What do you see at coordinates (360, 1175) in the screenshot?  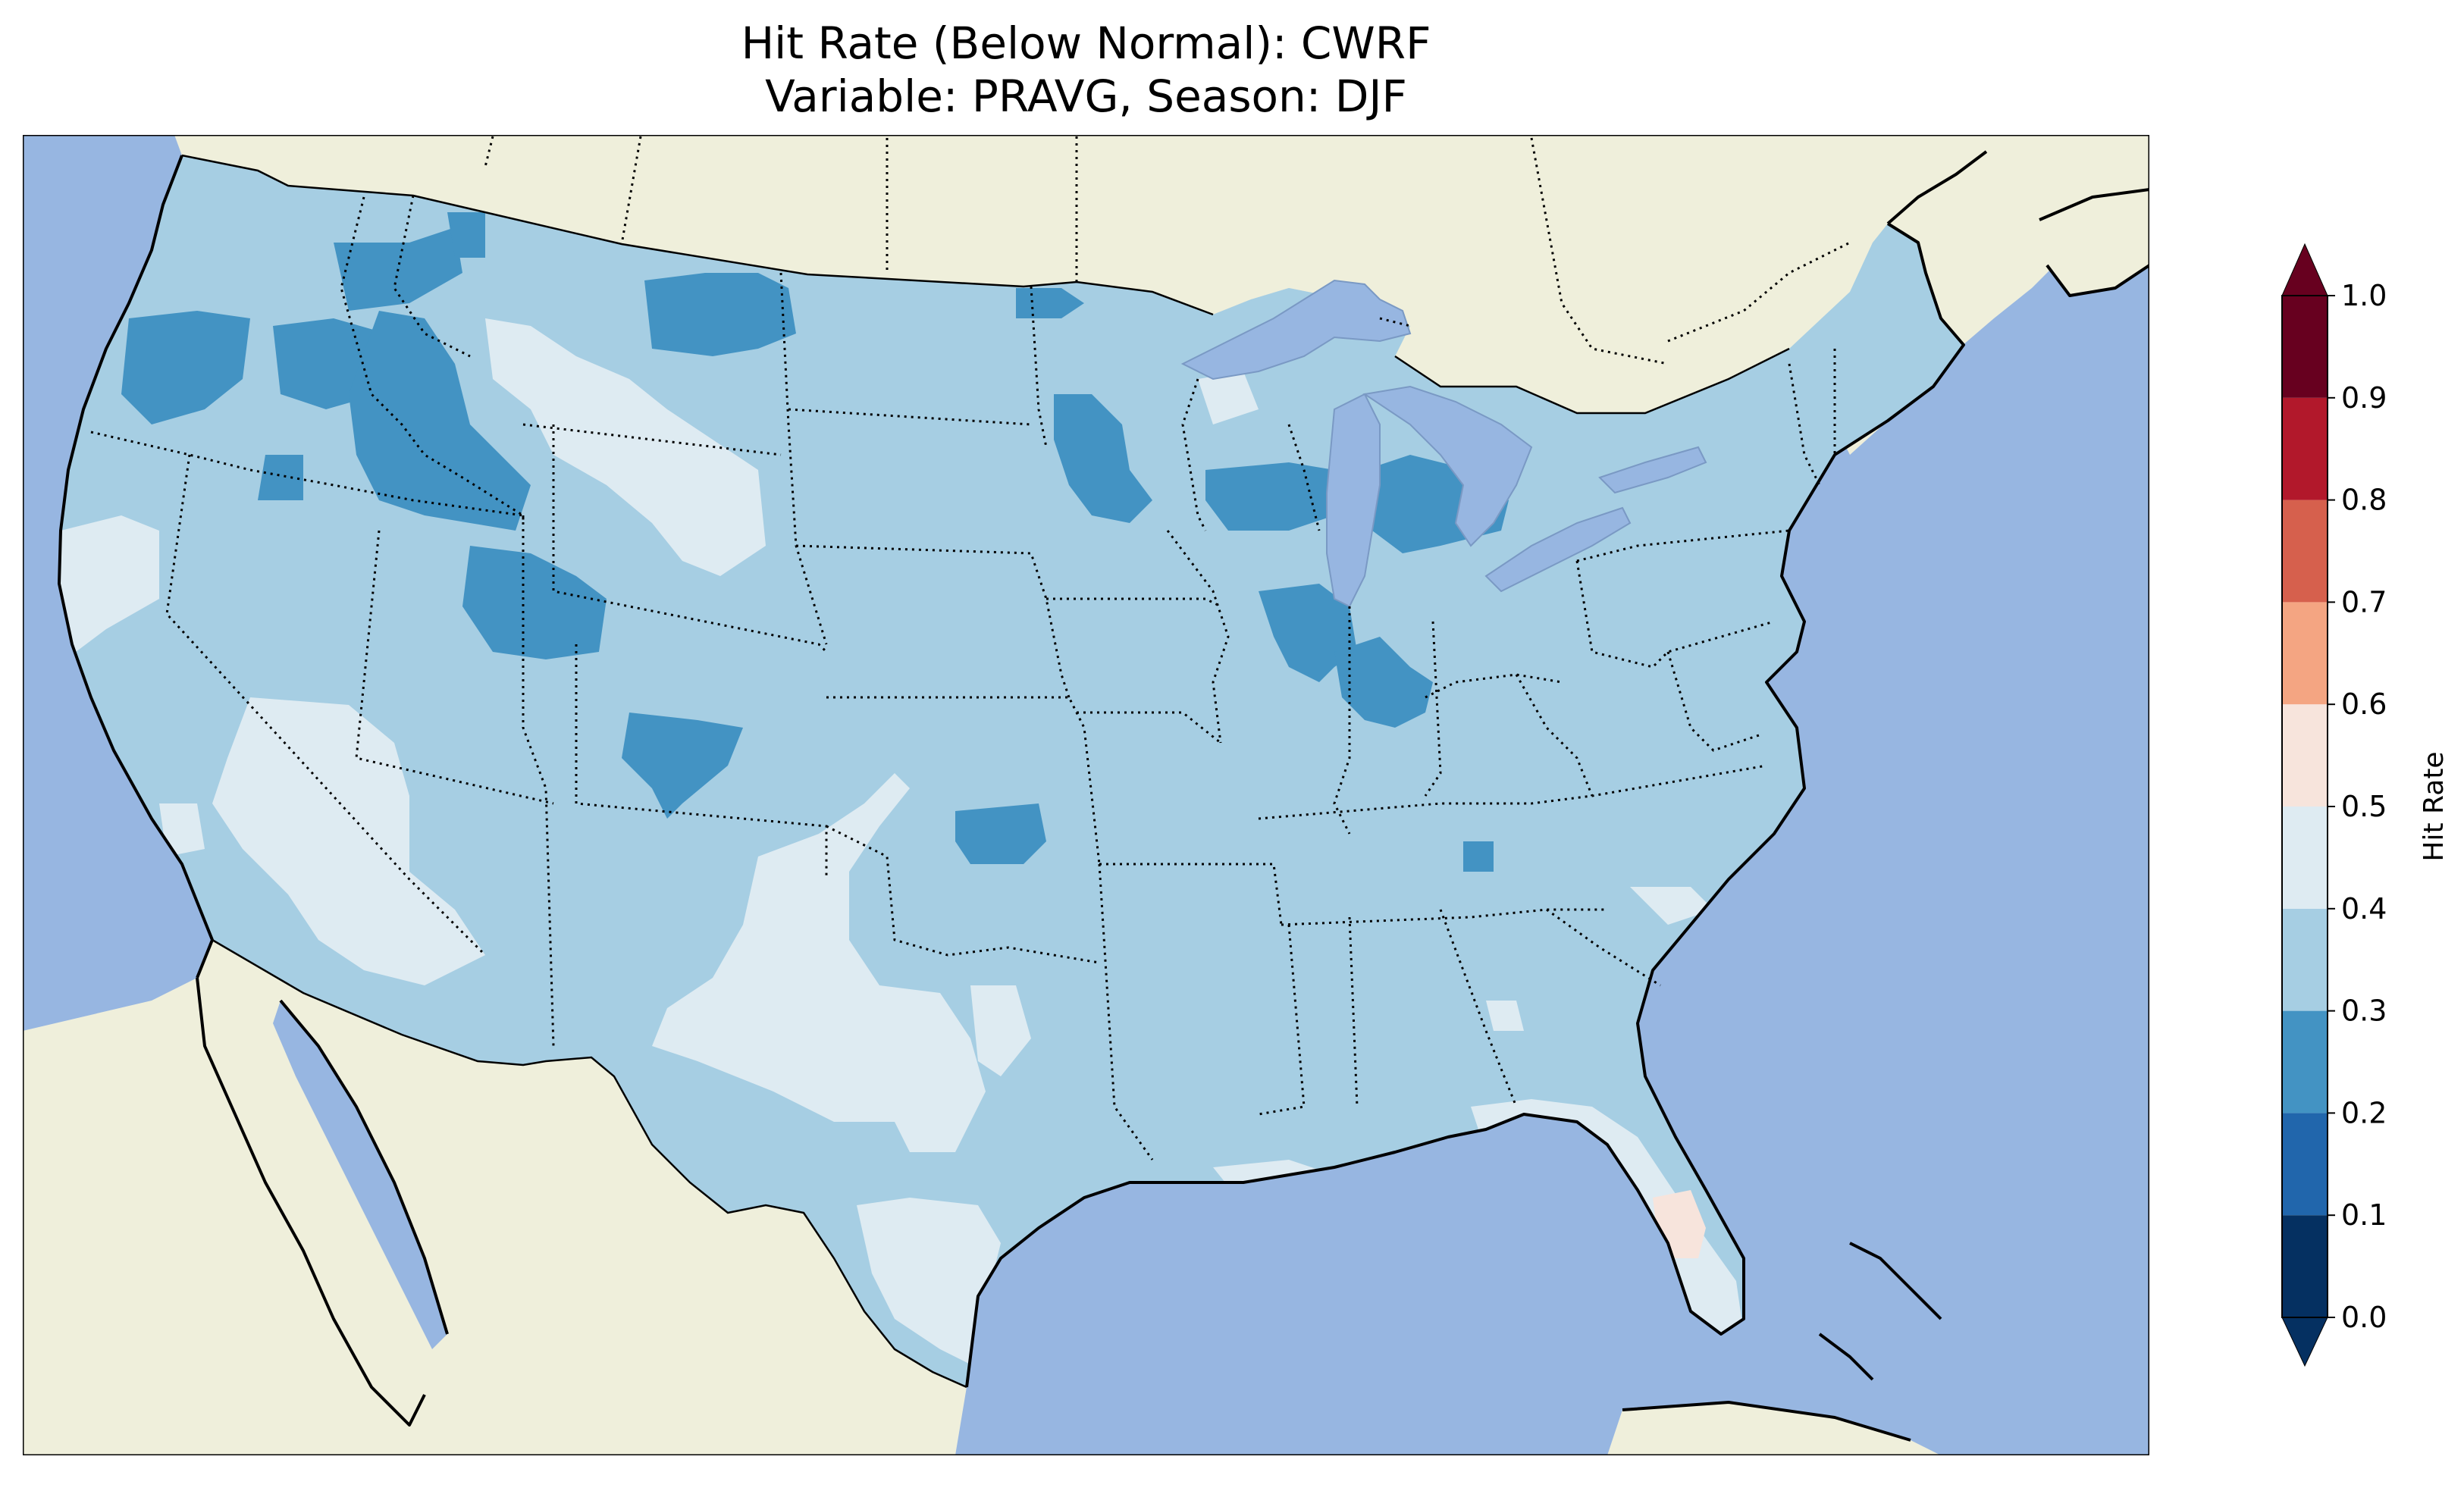 I see `gulf-of-california` at bounding box center [360, 1175].